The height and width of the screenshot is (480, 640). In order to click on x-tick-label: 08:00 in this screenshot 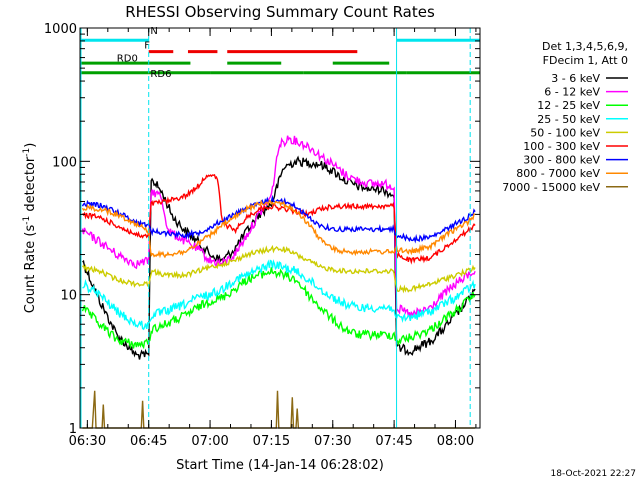, I will do `click(455, 441)`.